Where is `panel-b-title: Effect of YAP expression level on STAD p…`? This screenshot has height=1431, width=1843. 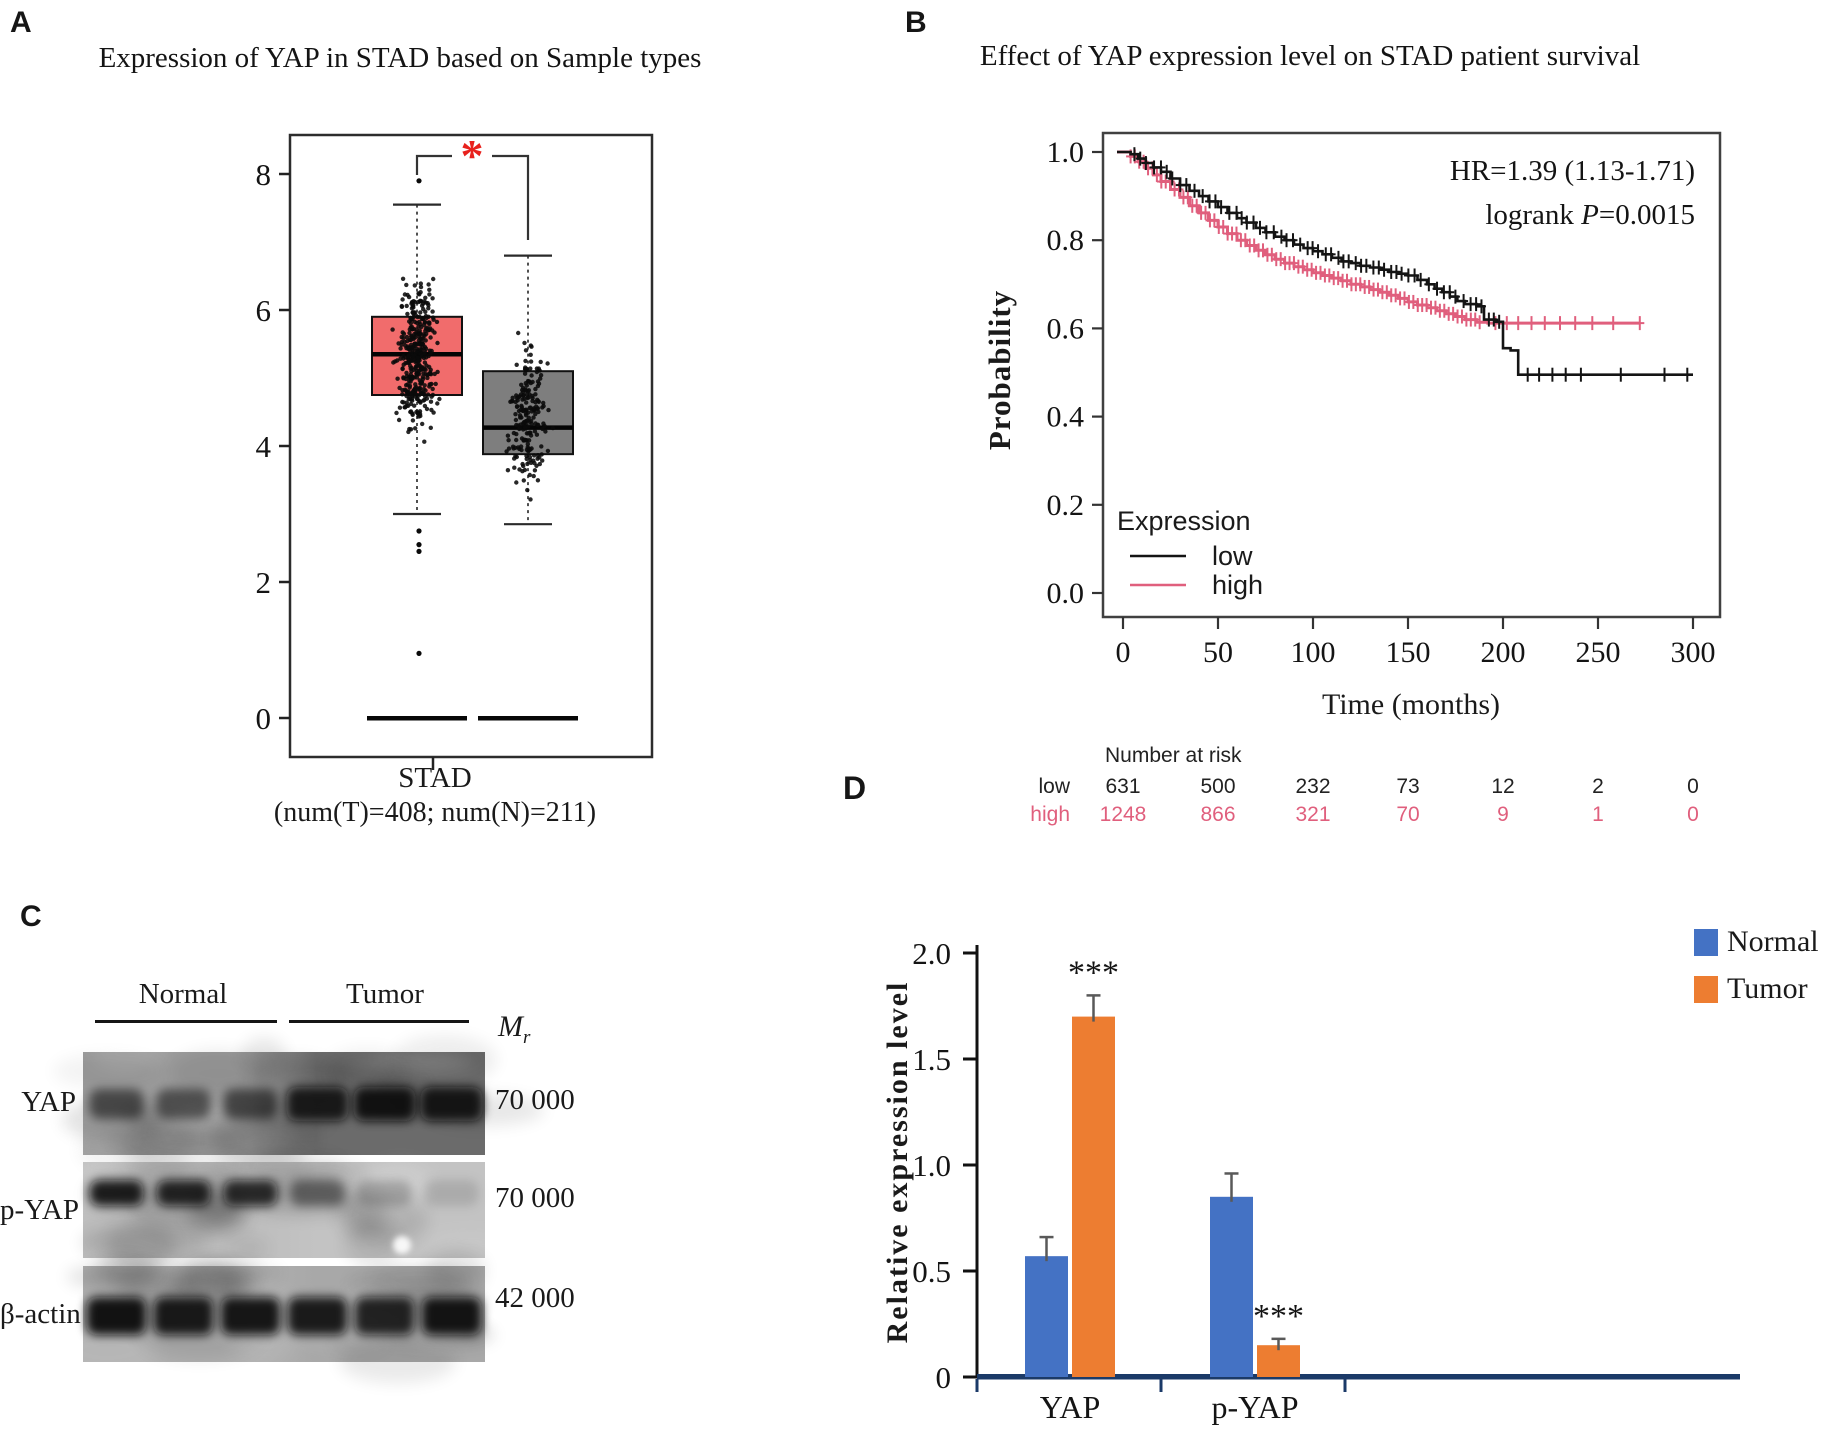
panel-b-title: Effect of YAP expression level on STAD p… is located at coordinates (1310, 56).